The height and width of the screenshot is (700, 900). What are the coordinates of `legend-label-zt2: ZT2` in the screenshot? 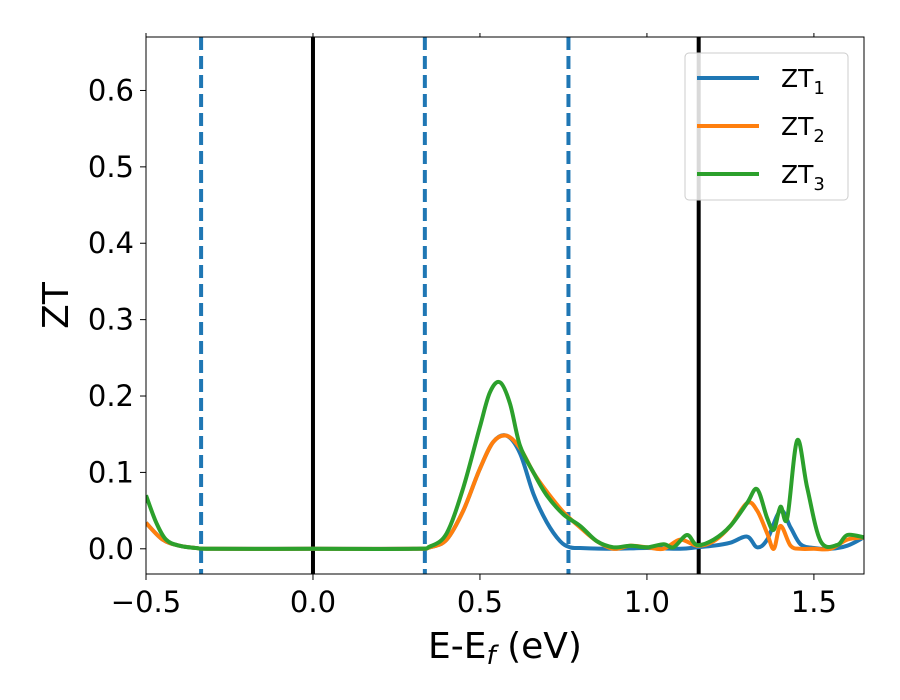 It's located at (803, 129).